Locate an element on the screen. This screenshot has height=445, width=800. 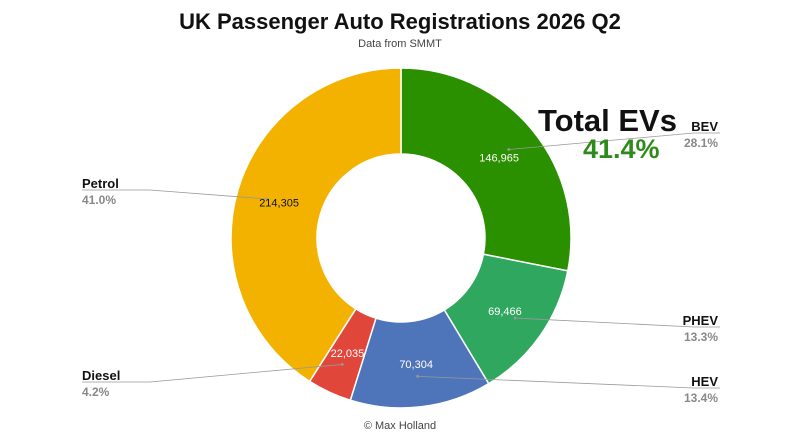
legend-name-diesel: Diesel is located at coordinates (101, 375).